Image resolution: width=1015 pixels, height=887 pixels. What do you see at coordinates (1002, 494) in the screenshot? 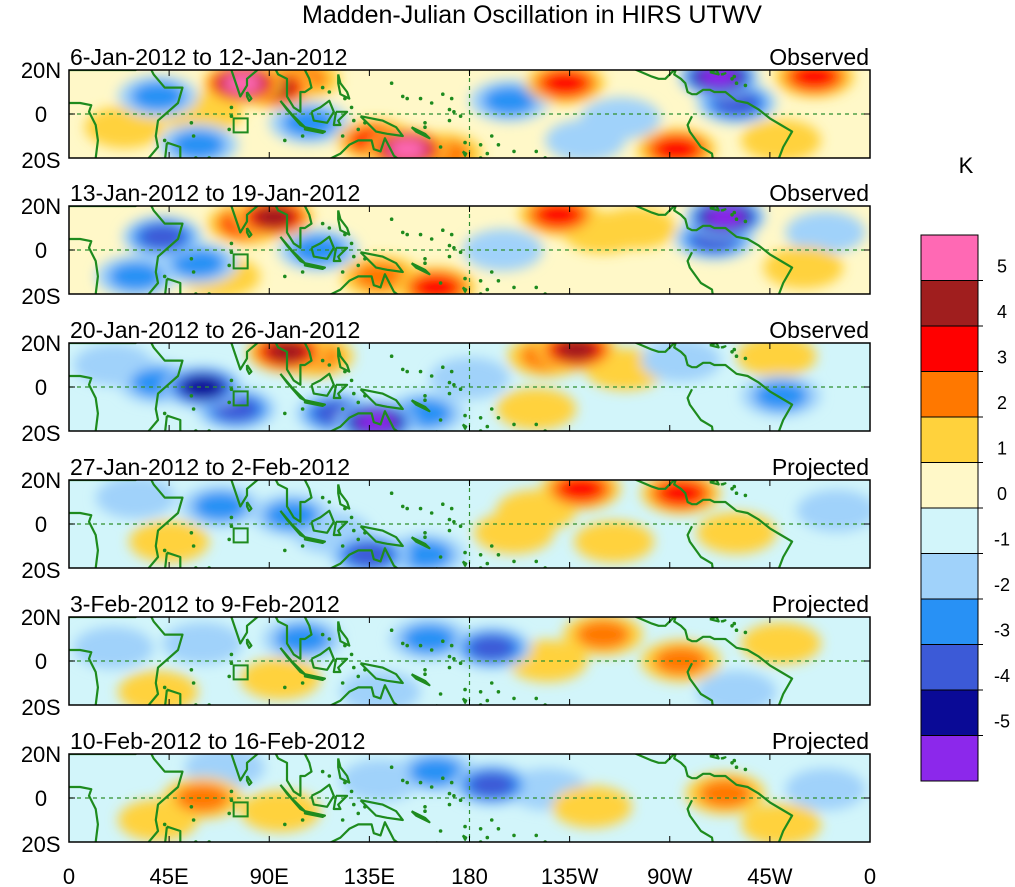
I see `colorbar-tick-label: 0` at bounding box center [1002, 494].